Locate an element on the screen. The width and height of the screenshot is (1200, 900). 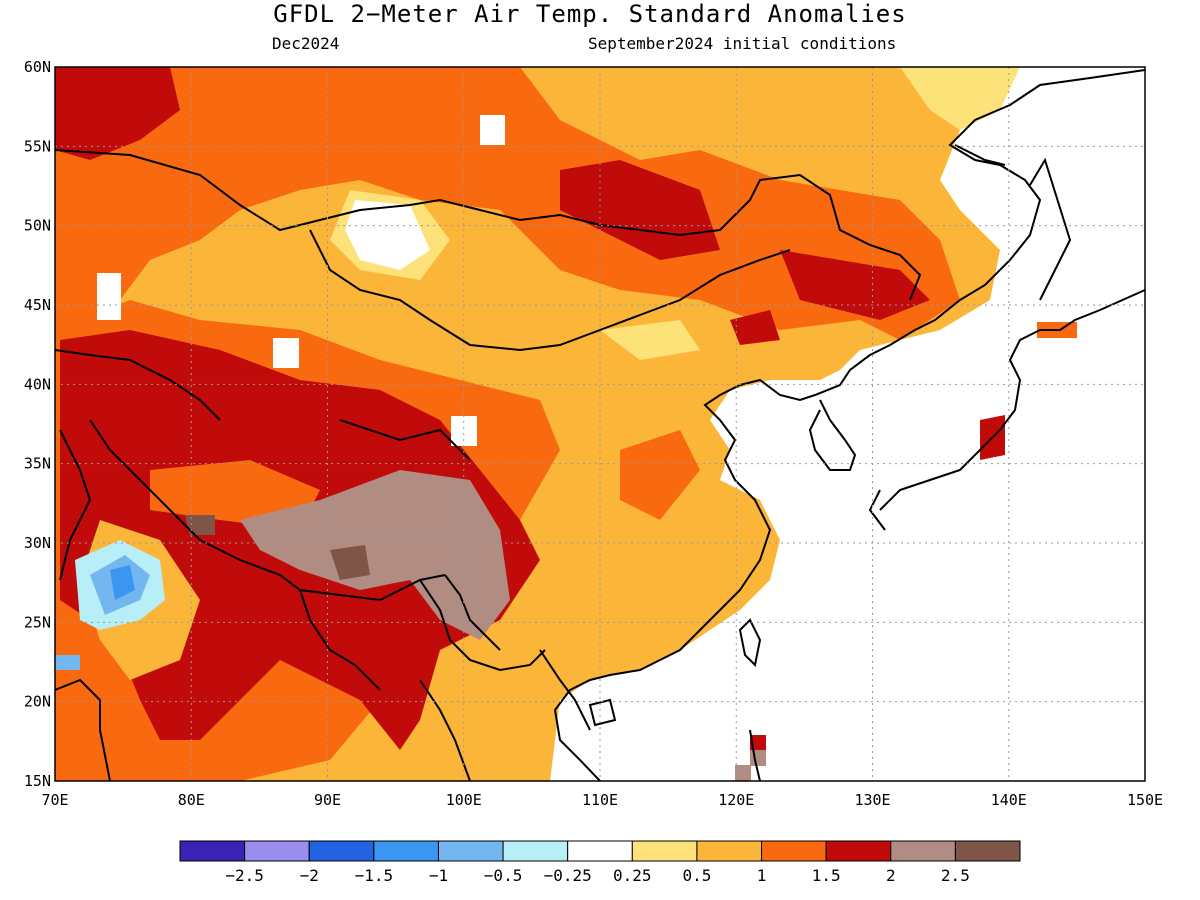
lon-tick-label: 100E is located at coordinates (464, 800).